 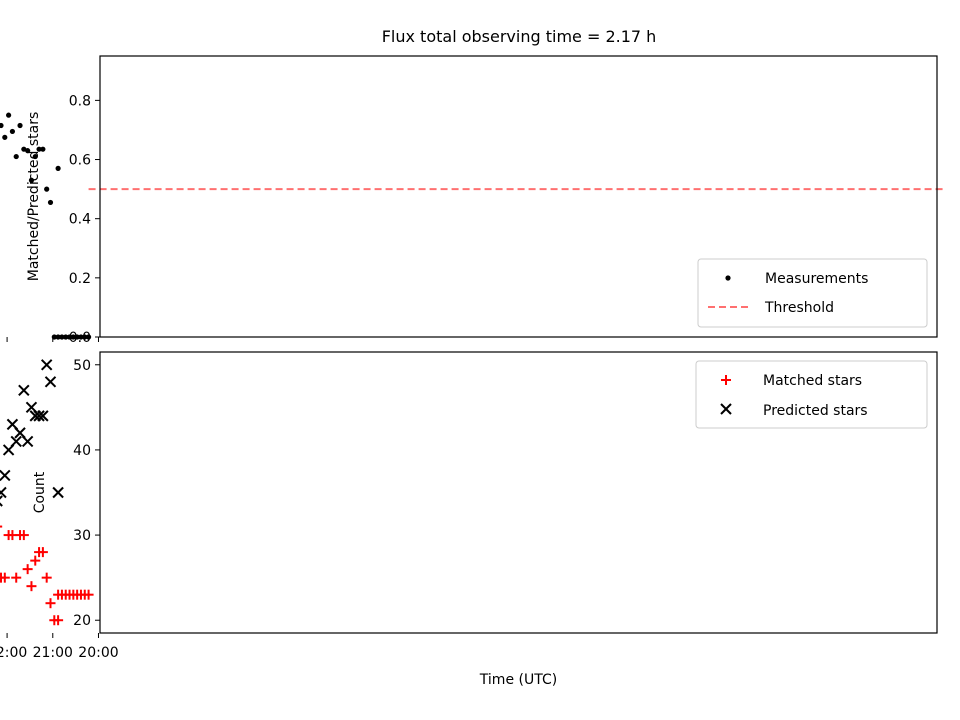 What do you see at coordinates (80, 101) in the screenshot?
I see `y-tick-label: 0.8` at bounding box center [80, 101].